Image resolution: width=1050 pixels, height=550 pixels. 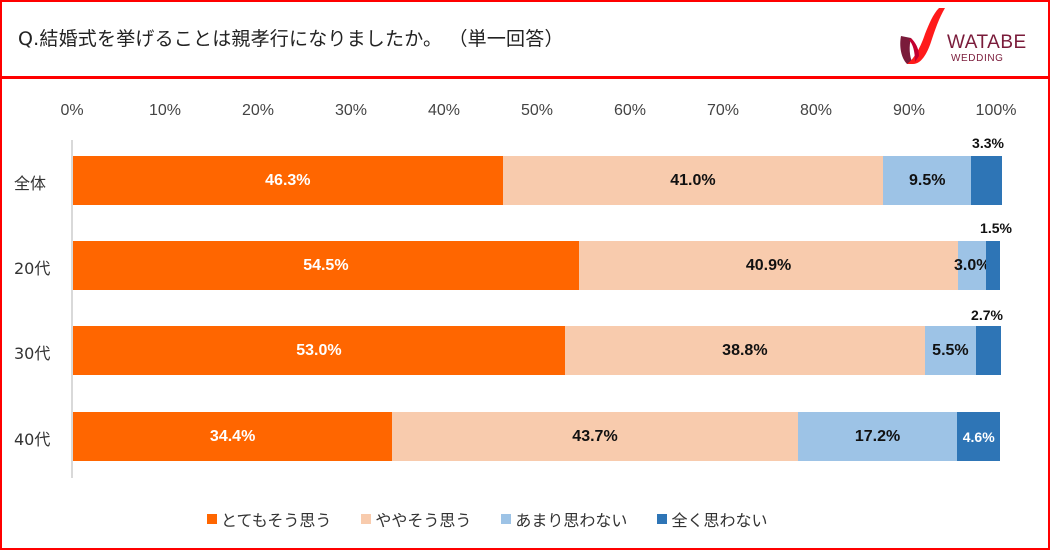 What do you see at coordinates (487, 519) in the screenshot?
I see `chart-legend: とてもそう思う ややそう思う あまり思わない 全く思わない` at bounding box center [487, 519].